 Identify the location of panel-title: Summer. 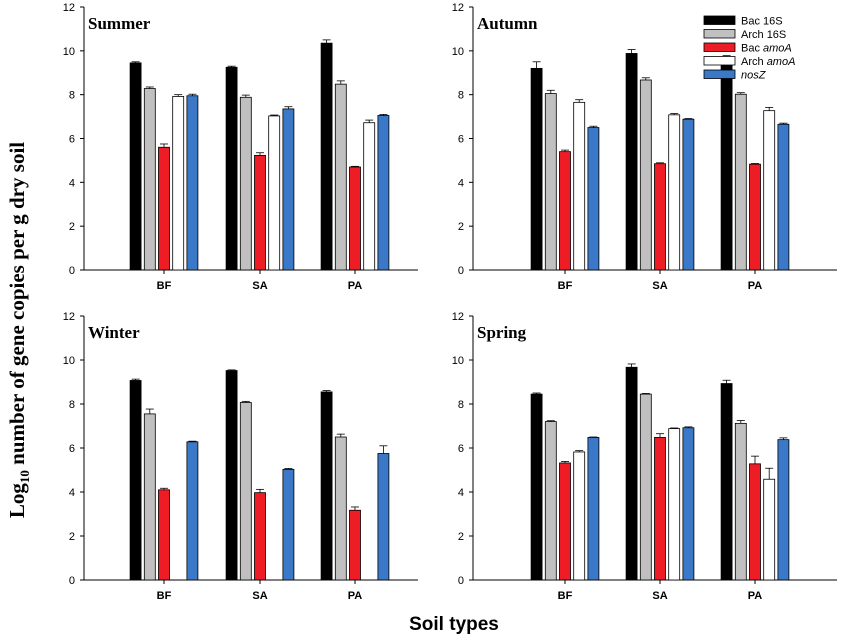
(119, 23).